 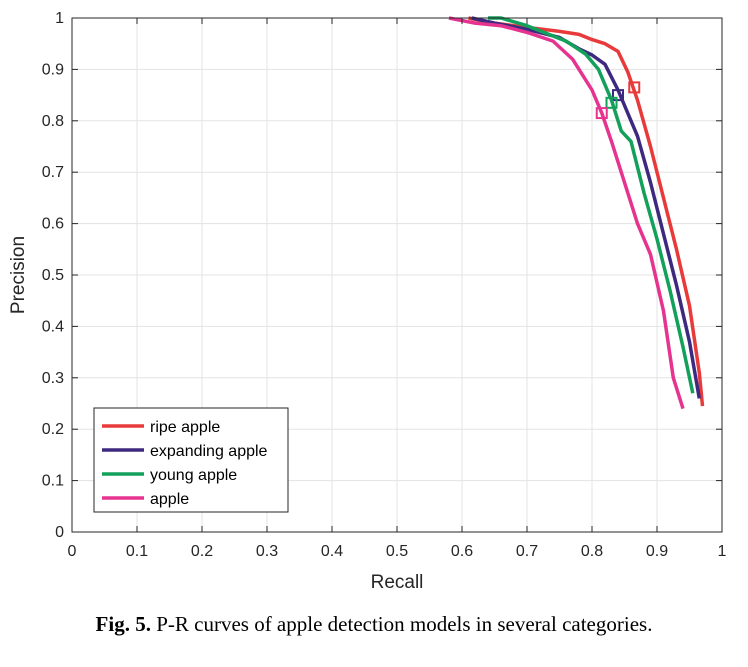 What do you see at coordinates (193, 475) in the screenshot?
I see `legend-label-young-apple: young apple` at bounding box center [193, 475].